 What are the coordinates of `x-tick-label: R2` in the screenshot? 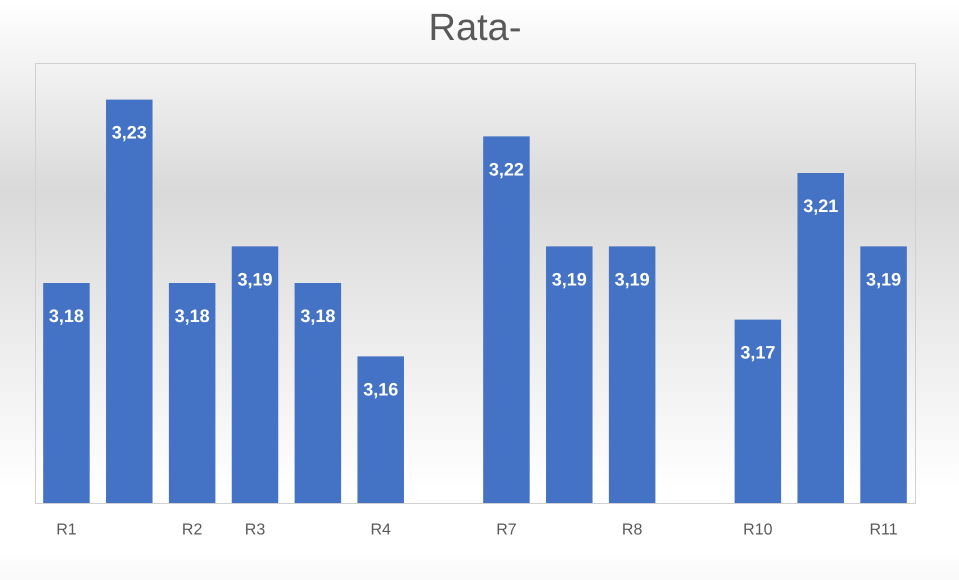 It's located at (192, 530).